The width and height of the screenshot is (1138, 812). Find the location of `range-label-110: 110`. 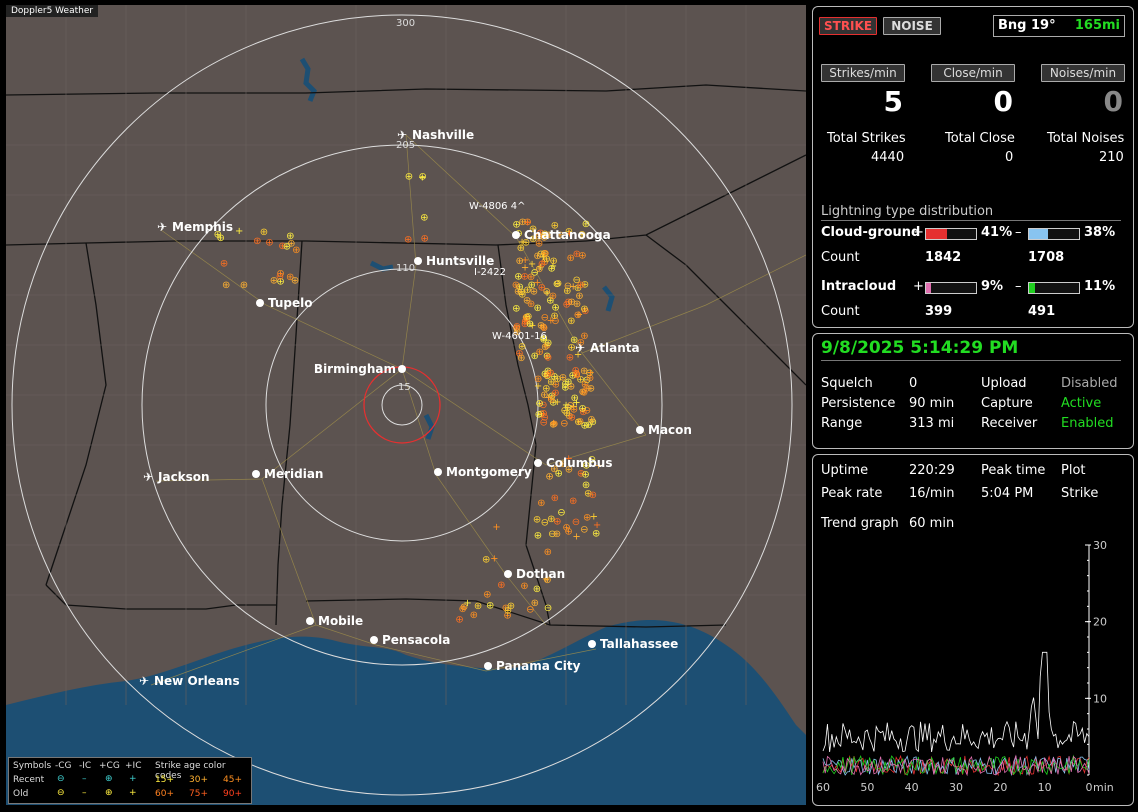

range-label-110: 110 is located at coordinates (405, 268).